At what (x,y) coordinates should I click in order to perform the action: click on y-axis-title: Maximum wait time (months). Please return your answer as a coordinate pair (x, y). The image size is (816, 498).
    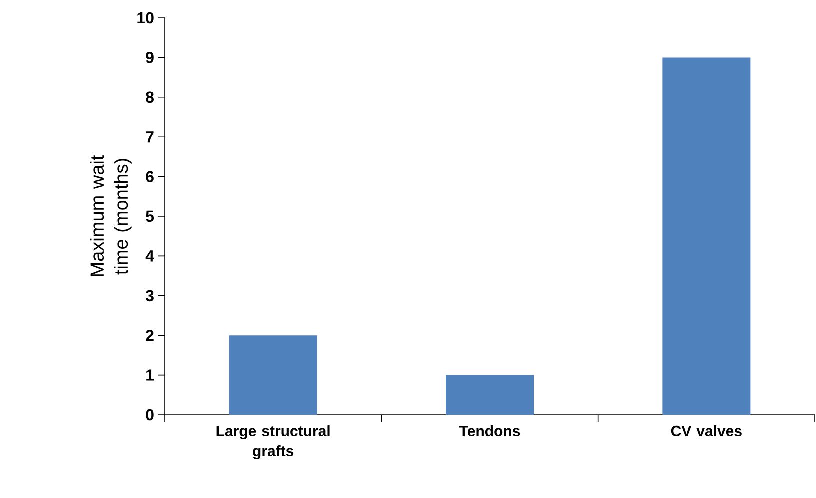
    Looking at the image, I should click on (111, 215).